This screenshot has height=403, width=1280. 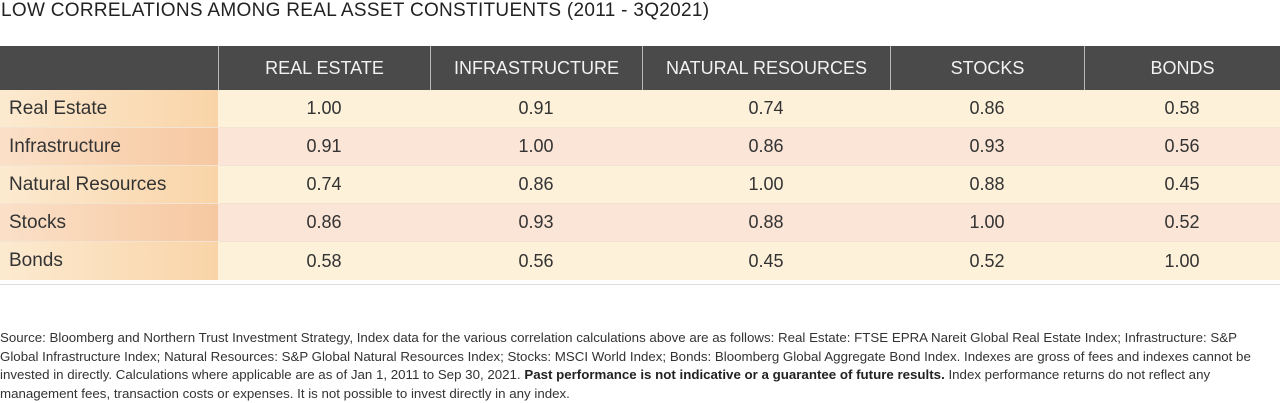 I want to click on column-header: INFRASTRUCTURE, so click(x=536, y=68).